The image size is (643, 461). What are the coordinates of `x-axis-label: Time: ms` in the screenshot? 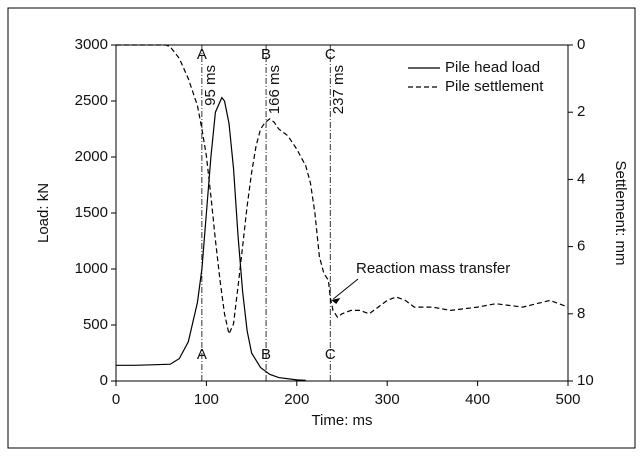 It's located at (341, 420).